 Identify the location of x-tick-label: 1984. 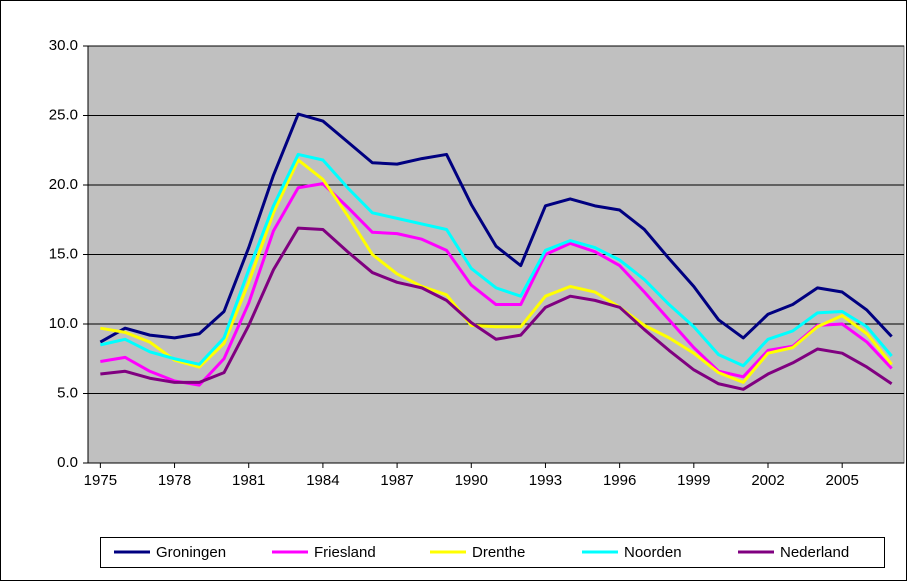
(322, 480).